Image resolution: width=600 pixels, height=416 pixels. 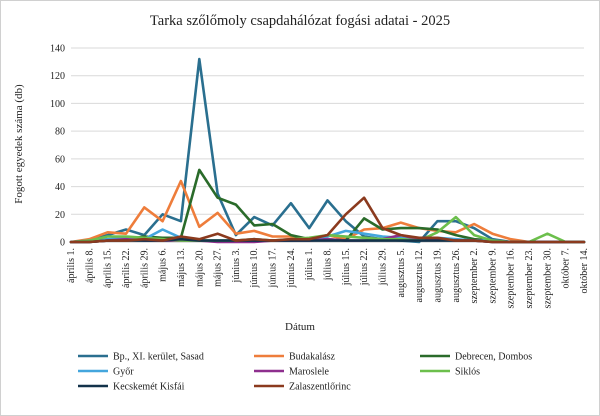 I want to click on x-tick-label: július 15., so click(x=346, y=267).